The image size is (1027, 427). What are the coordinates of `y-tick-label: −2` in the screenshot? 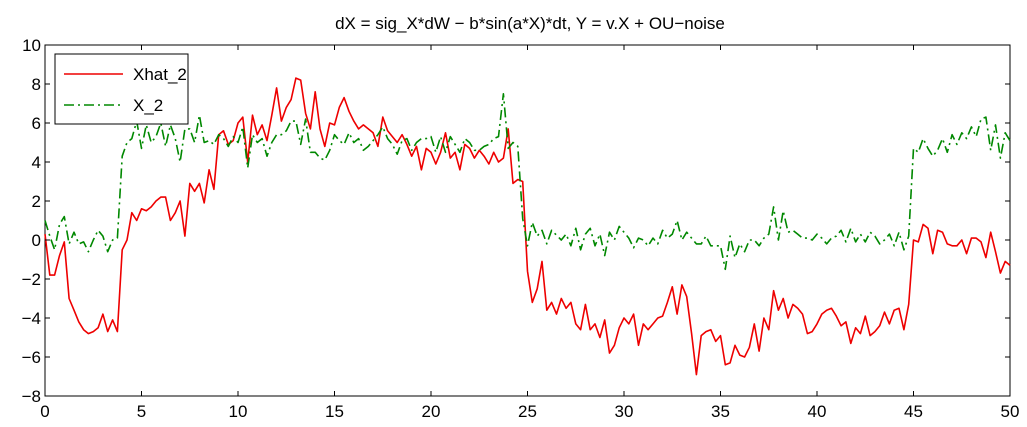 It's located at (31, 279).